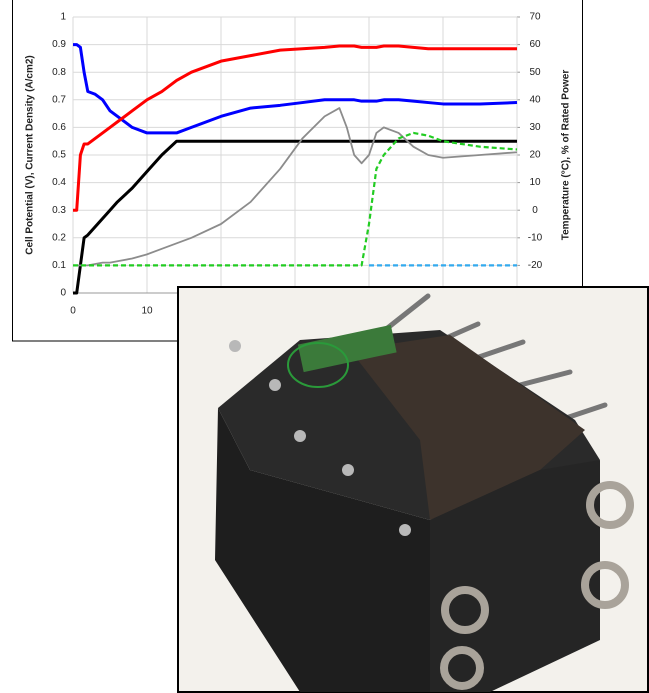 The height and width of the screenshot is (693, 649). Describe the element at coordinates (59, 44) in the screenshot. I see `y-tick-label: 0.9` at that location.